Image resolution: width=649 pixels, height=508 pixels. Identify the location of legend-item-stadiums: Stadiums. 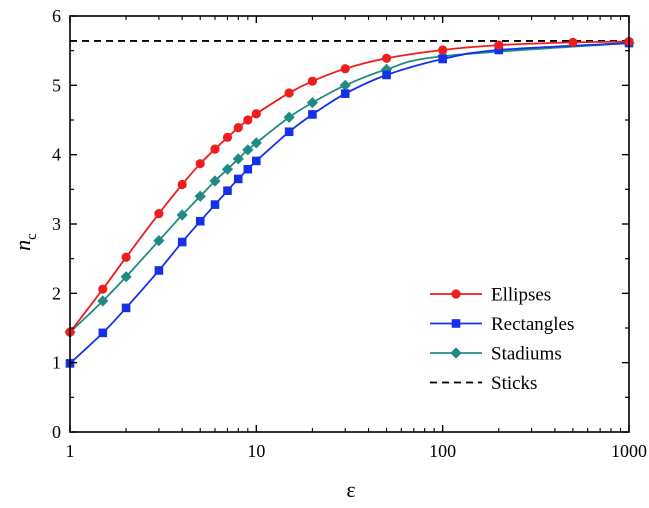
(496, 354).